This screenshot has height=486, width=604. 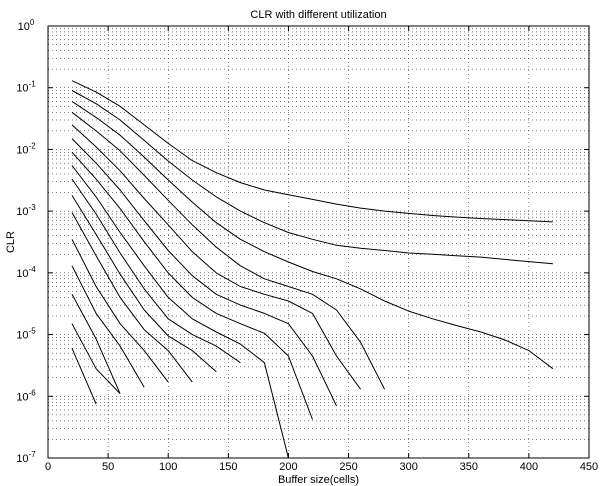 I want to click on x-tick-label: 350, so click(x=469, y=467).